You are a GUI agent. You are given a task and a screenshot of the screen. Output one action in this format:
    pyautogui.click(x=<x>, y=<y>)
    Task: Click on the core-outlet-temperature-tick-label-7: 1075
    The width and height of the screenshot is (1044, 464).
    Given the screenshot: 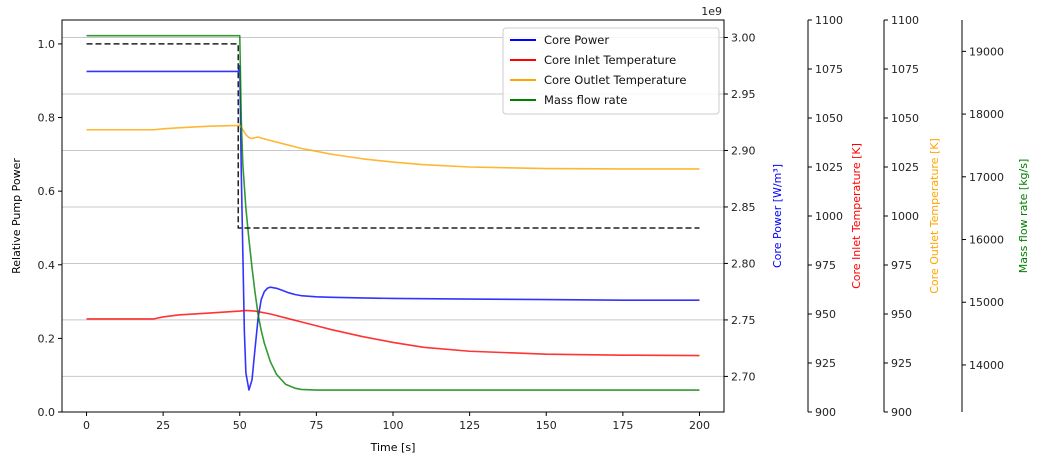 What is the action you would take?
    pyautogui.click(x=905, y=69)
    